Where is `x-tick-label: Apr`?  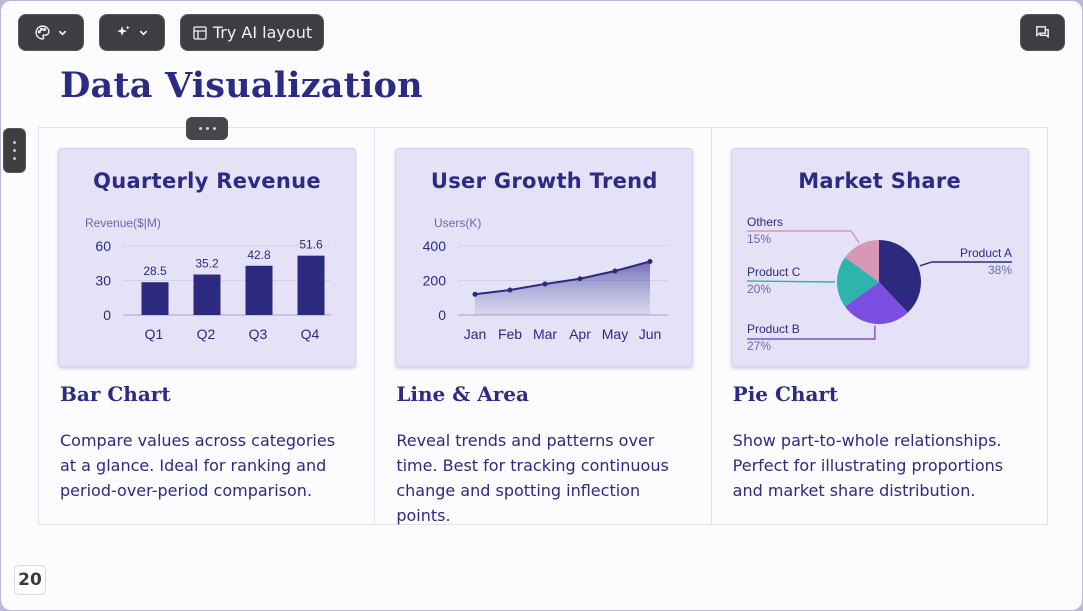
x-tick-label: Apr is located at coordinates (580, 334).